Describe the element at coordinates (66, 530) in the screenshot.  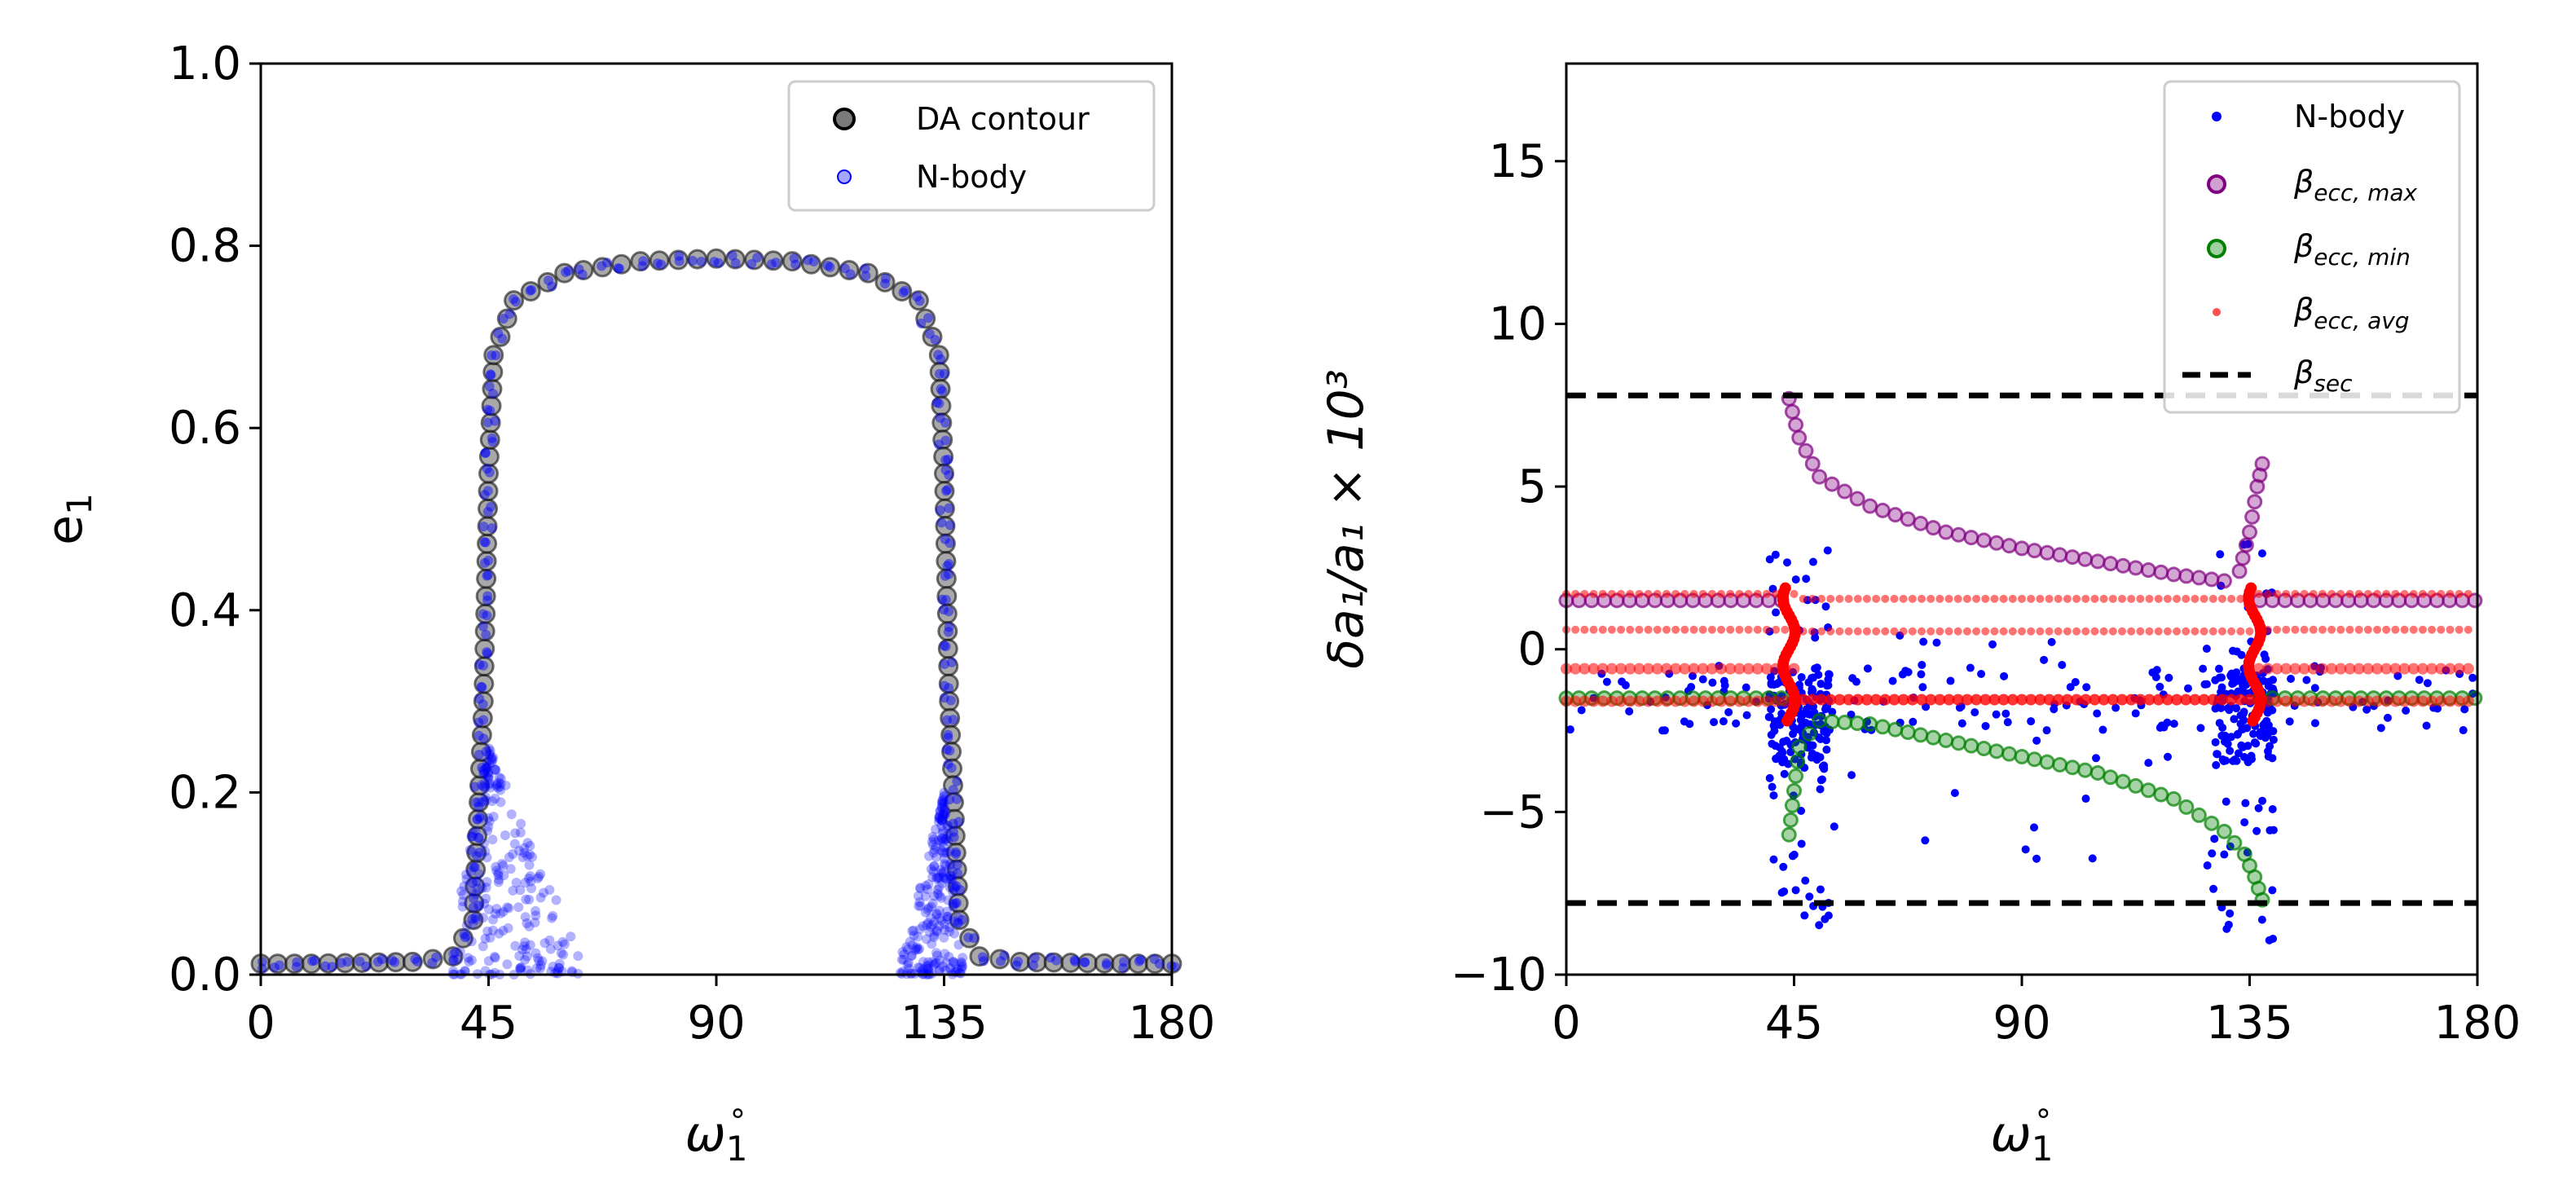
I see `left-ylabel-base: e` at that location.